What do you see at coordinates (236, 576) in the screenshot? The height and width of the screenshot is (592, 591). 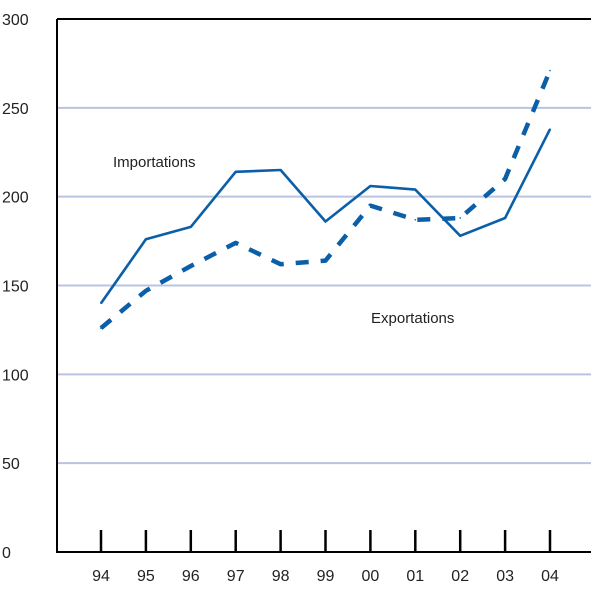 I see `x-tick-label: 97` at bounding box center [236, 576].